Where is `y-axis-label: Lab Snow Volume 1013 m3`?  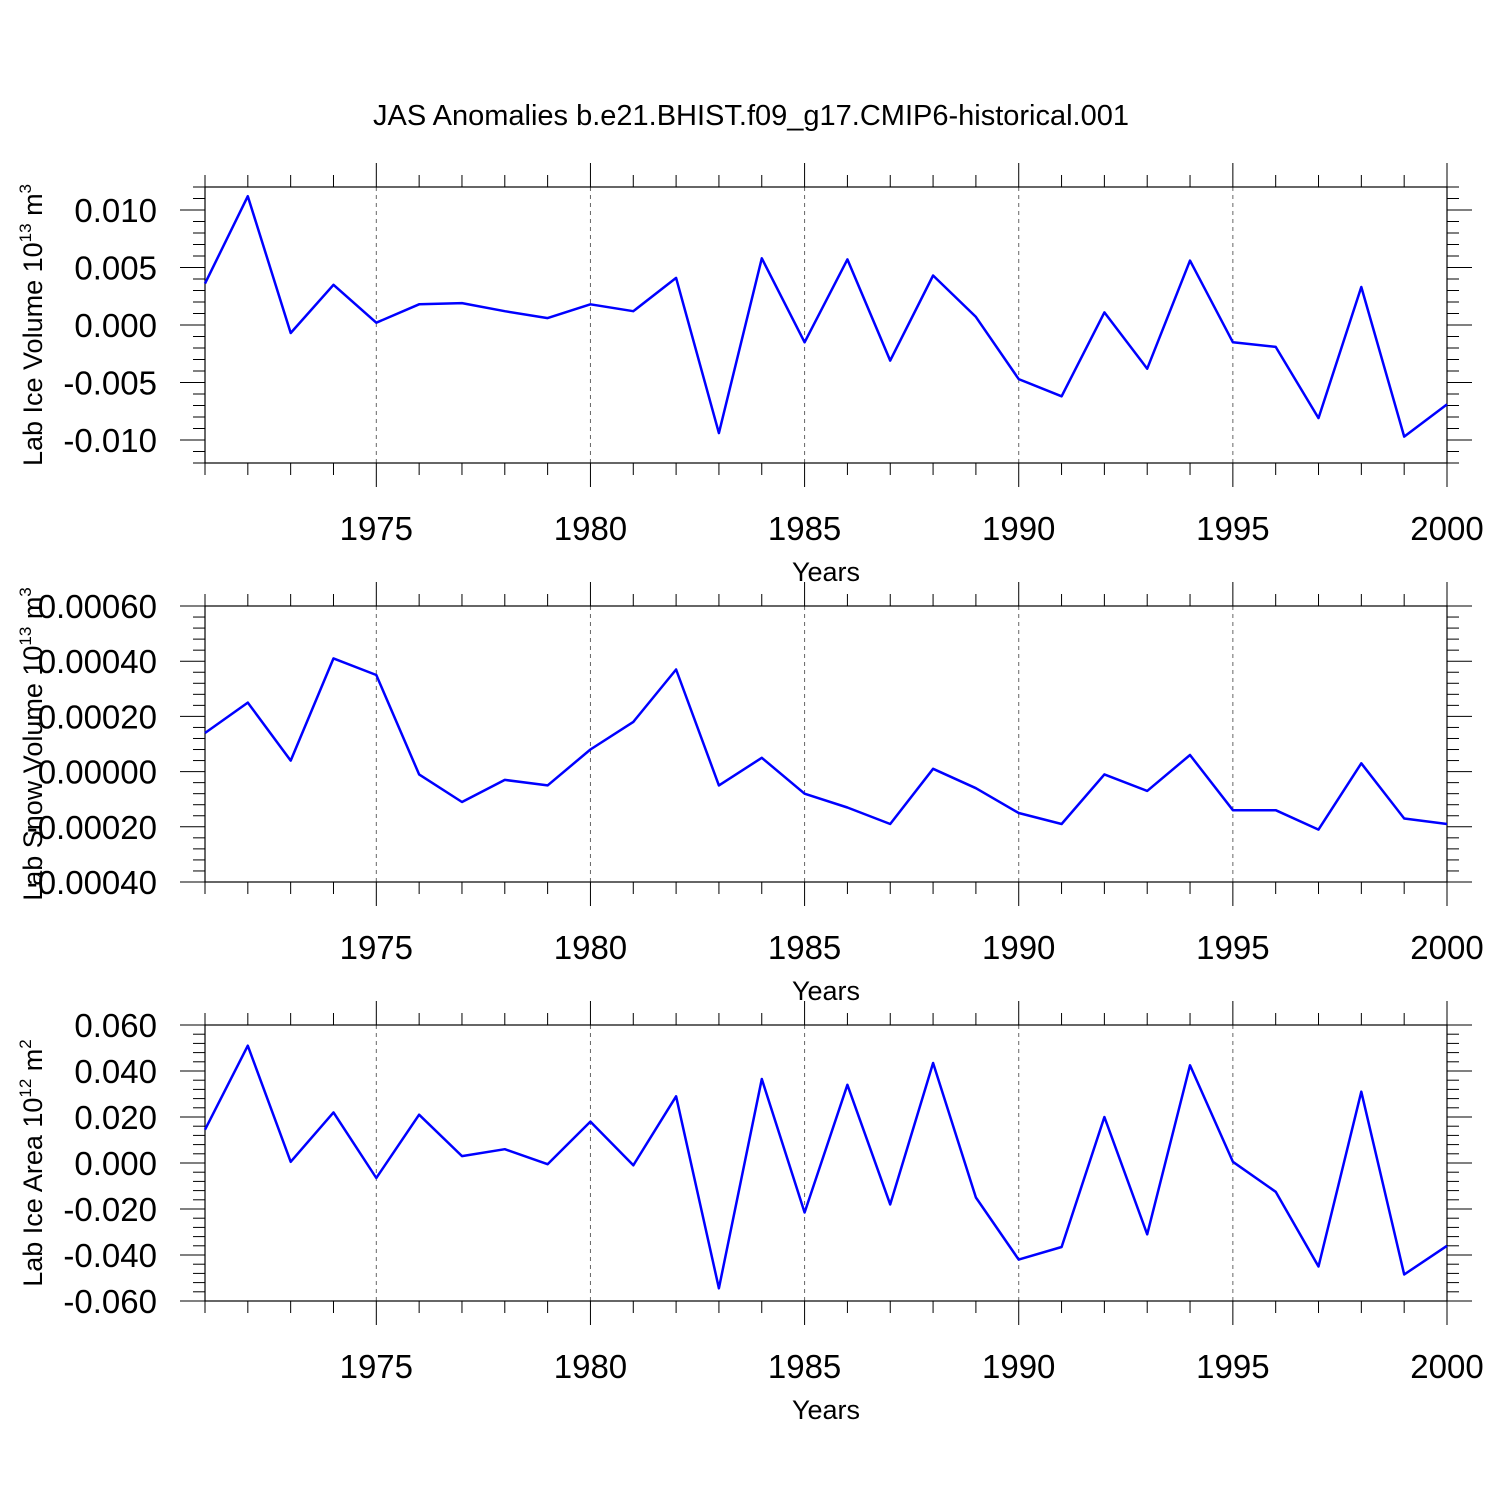
y-axis-label: Lab Snow Volume 1013 m3 is located at coordinates (32, 744).